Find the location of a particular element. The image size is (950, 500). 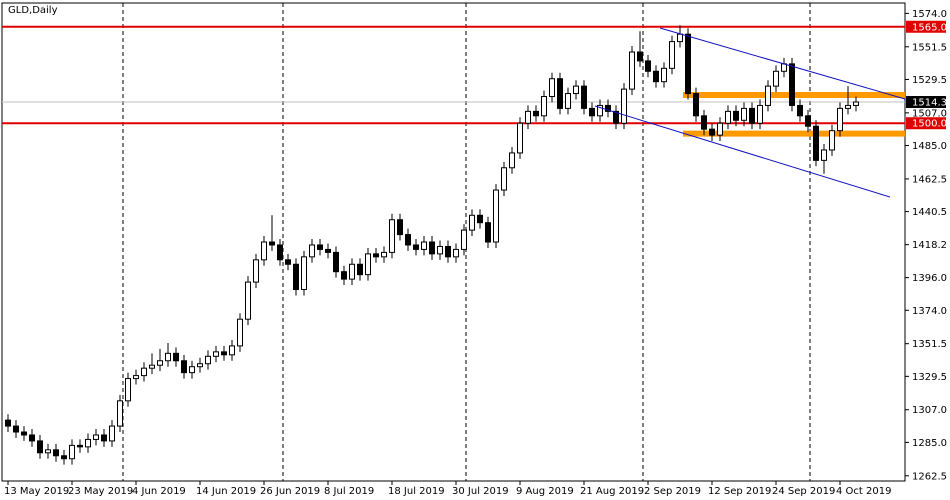

y-tick-label: 1462.5 is located at coordinates (929, 179).